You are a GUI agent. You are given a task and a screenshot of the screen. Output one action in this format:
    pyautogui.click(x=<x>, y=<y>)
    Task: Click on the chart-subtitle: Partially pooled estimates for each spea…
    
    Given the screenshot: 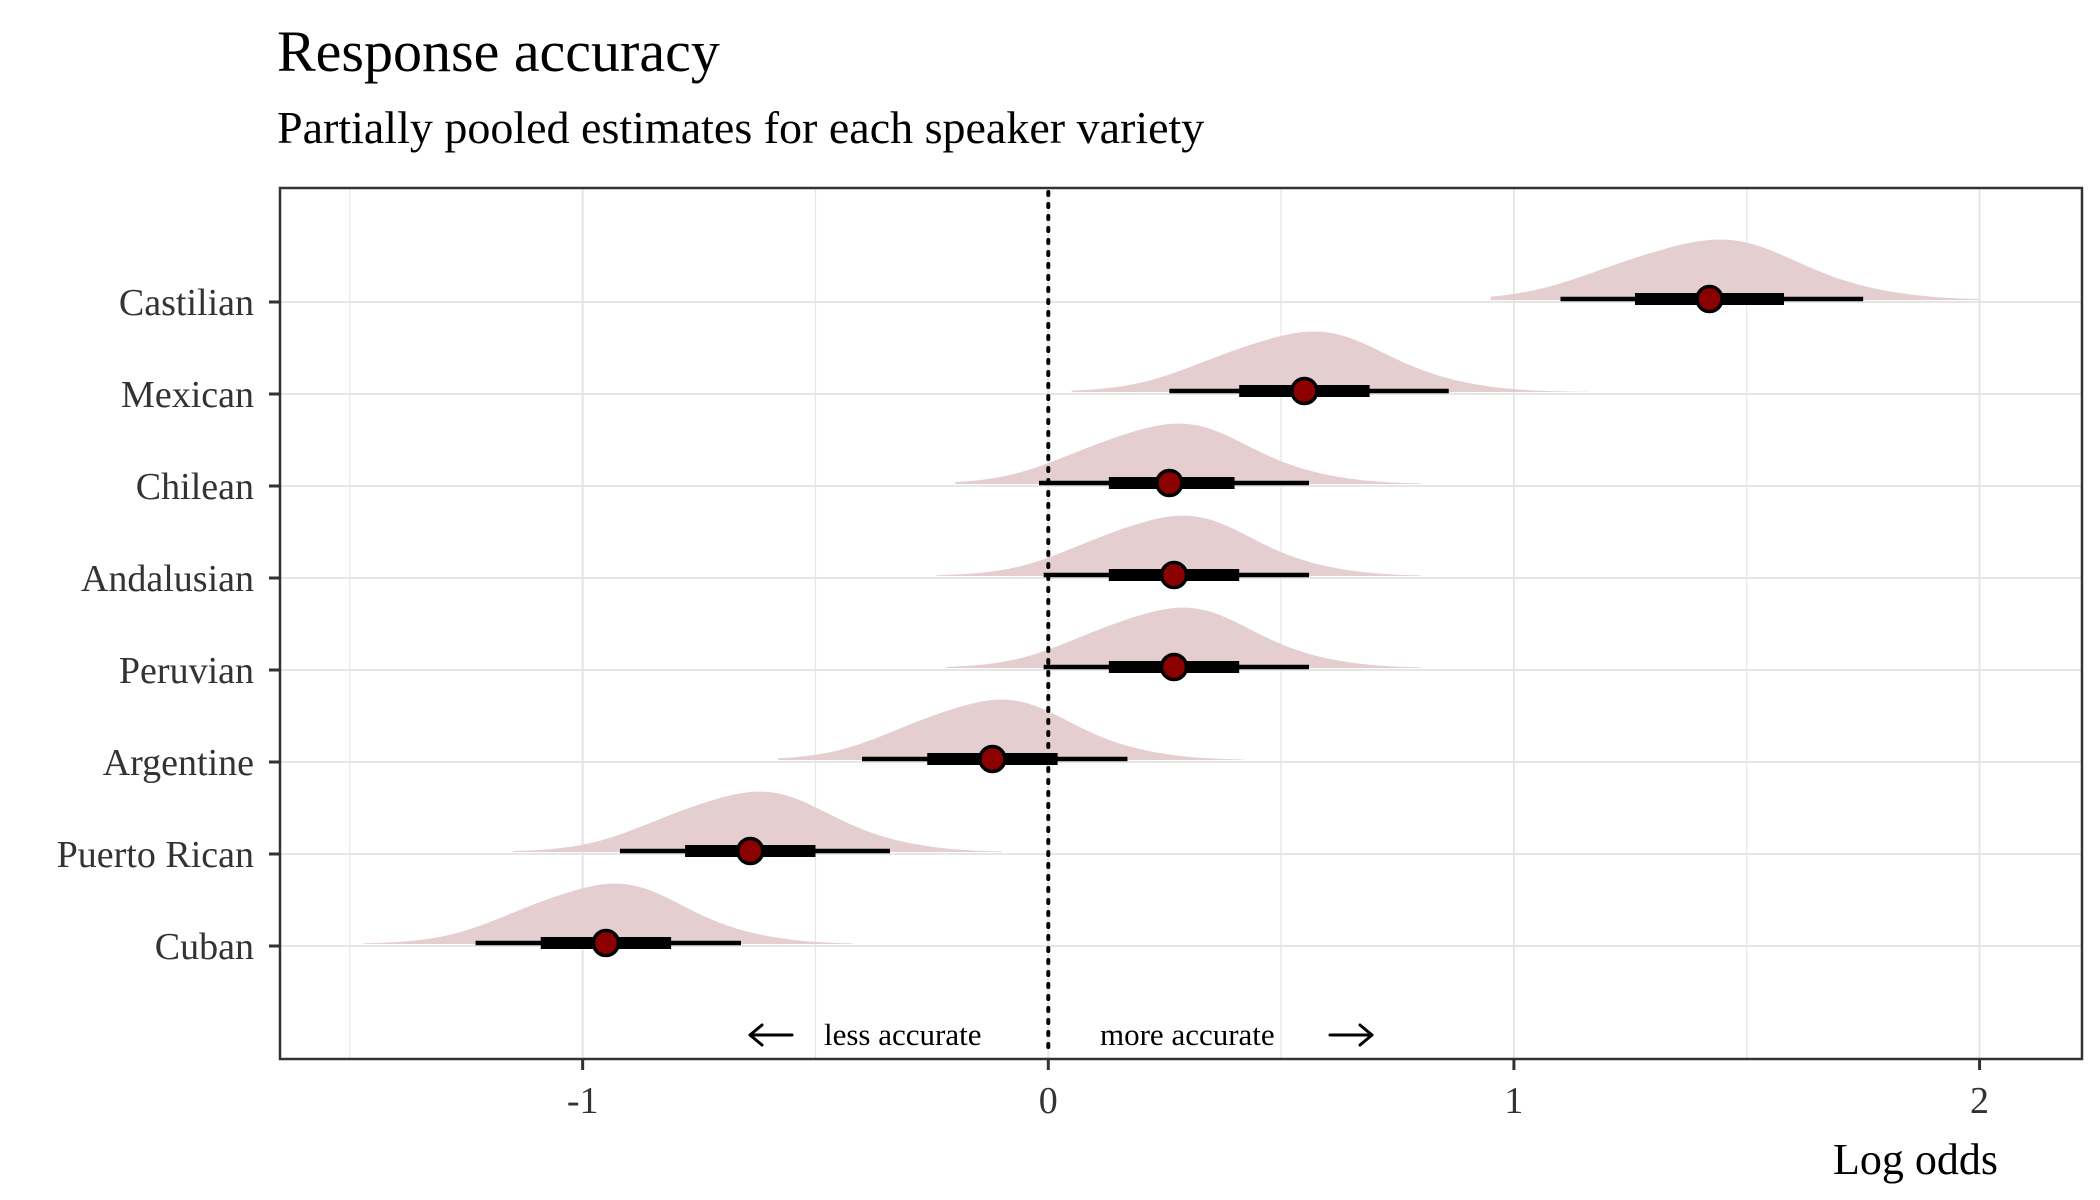 What is the action you would take?
    pyautogui.click(x=741, y=127)
    